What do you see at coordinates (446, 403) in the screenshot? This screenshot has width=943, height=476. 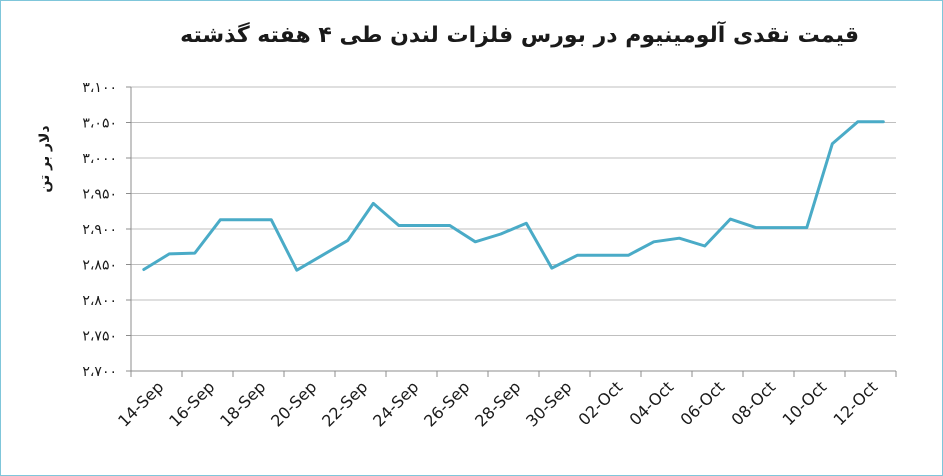 I see `x-tick-label: 26-Sep` at bounding box center [446, 403].